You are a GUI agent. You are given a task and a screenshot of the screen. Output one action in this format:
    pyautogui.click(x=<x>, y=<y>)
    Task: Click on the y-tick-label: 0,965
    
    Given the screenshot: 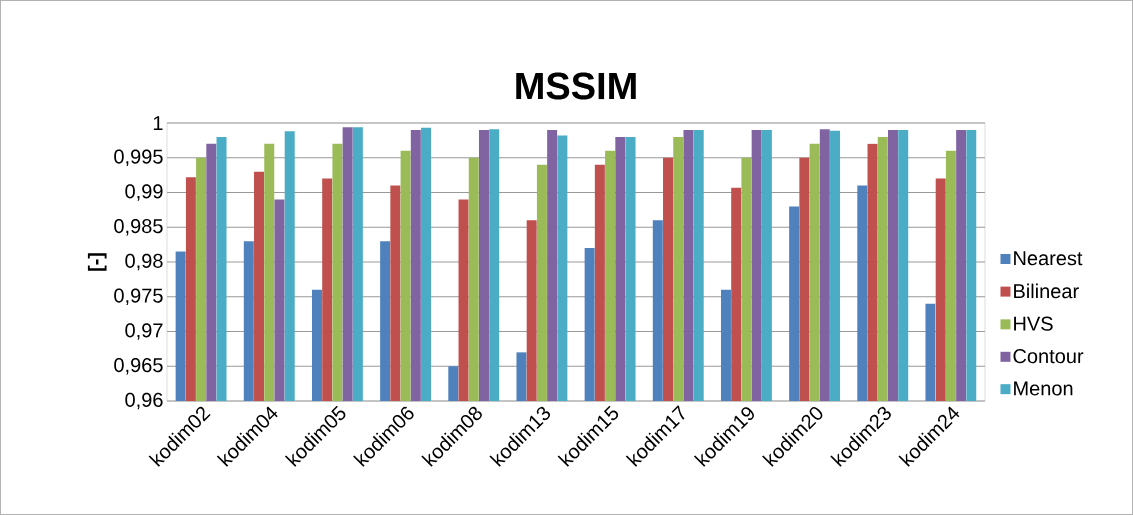 What is the action you would take?
    pyautogui.click(x=138, y=366)
    